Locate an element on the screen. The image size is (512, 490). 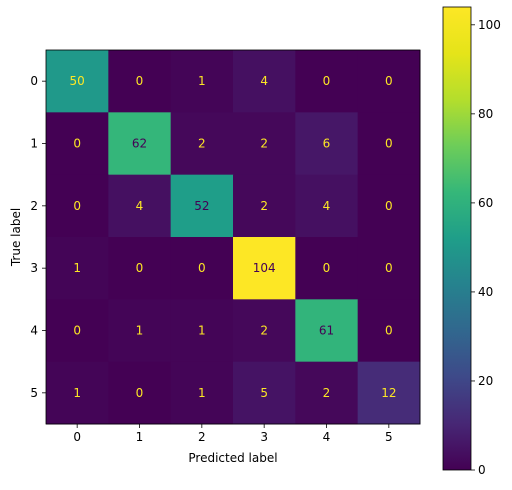
colorbar-tick-label: 80 is located at coordinates (485, 114).